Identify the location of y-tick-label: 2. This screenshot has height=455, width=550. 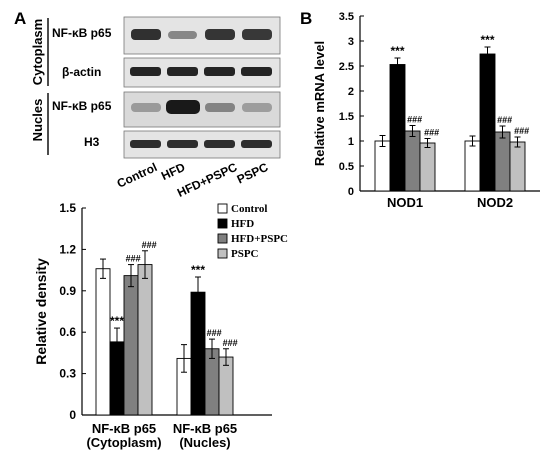
(351, 92).